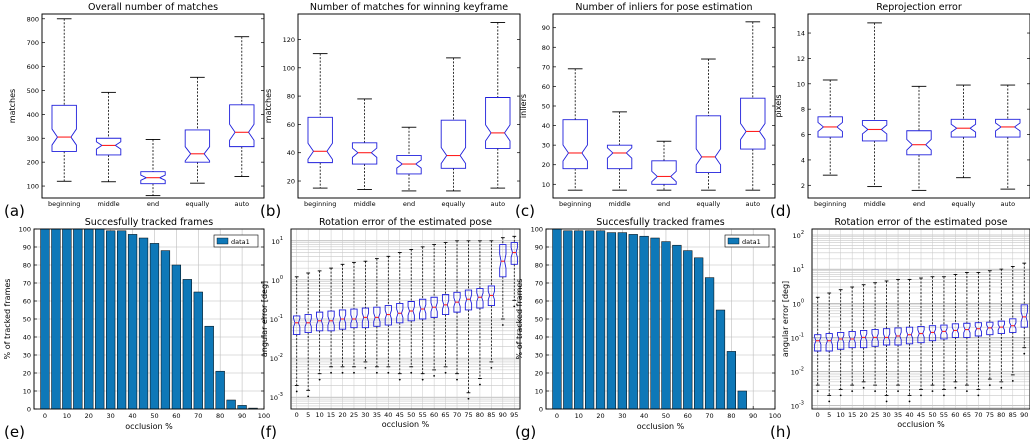 This screenshot has height=445, width=1030. Describe the element at coordinates (411, 415) in the screenshot. I see `x-tick-label: 50` at that location.